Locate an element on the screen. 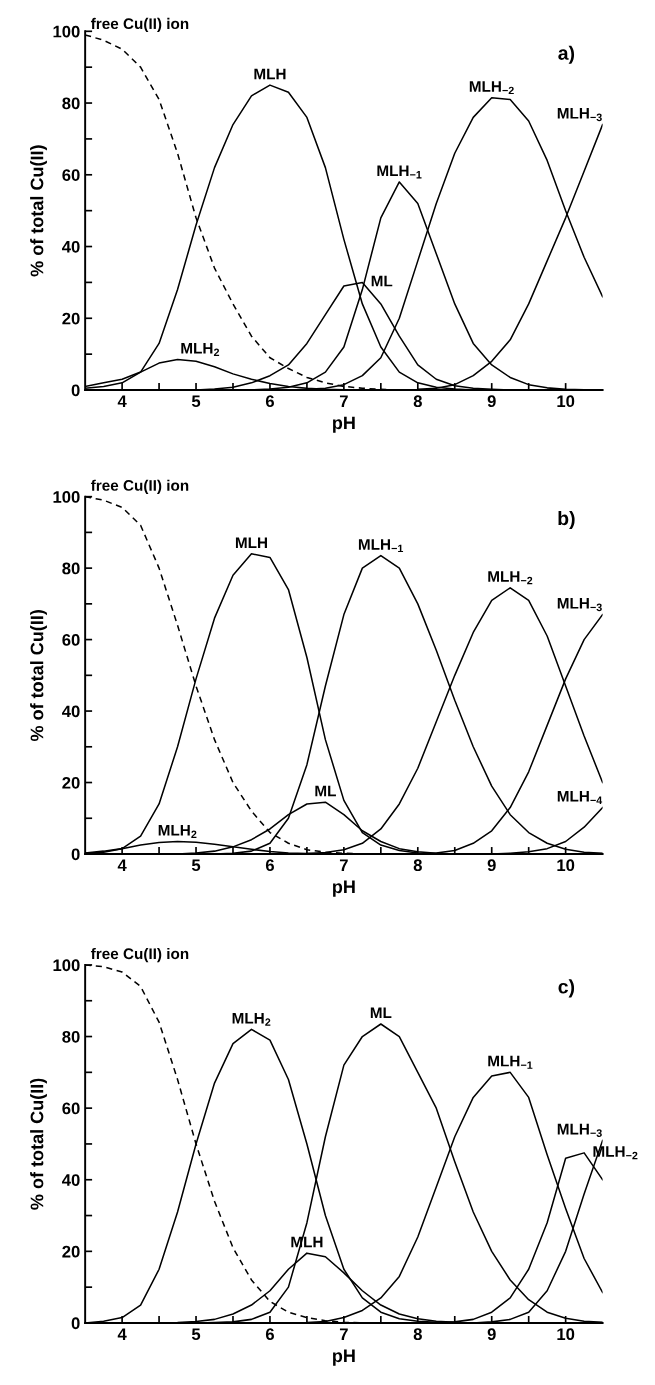 The width and height of the screenshot is (655, 1385). annotation: c) is located at coordinates (566, 988).